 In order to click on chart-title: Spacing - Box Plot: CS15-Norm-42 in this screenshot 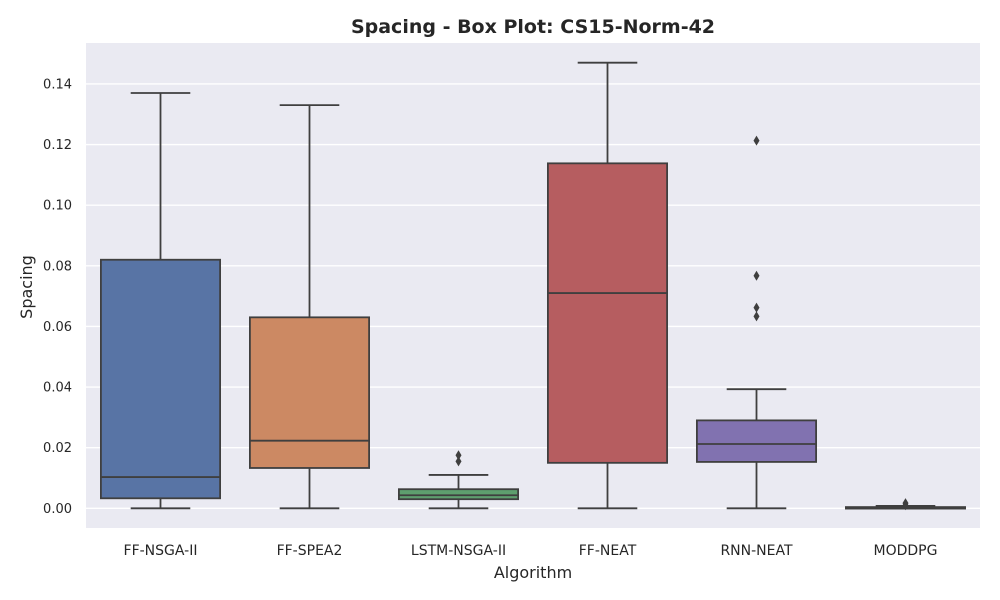, I will do `click(533, 27)`.